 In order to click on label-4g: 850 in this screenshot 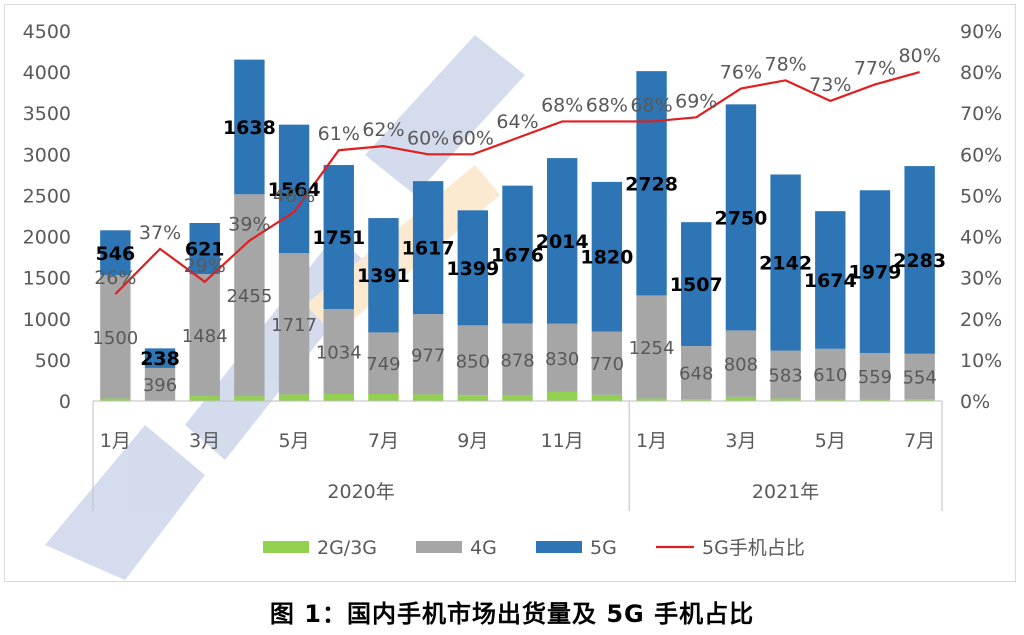, I will do `click(473, 361)`.